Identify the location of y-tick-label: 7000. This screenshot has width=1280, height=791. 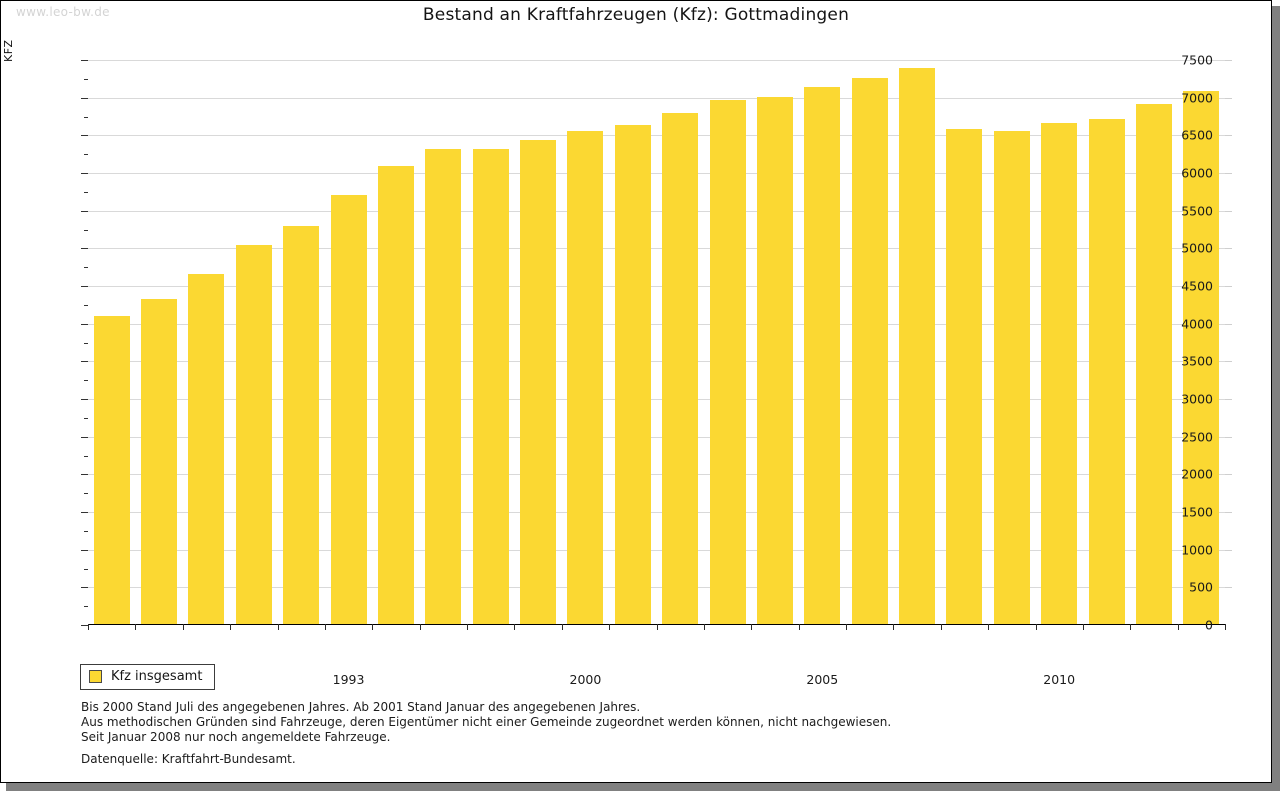
(1197, 98).